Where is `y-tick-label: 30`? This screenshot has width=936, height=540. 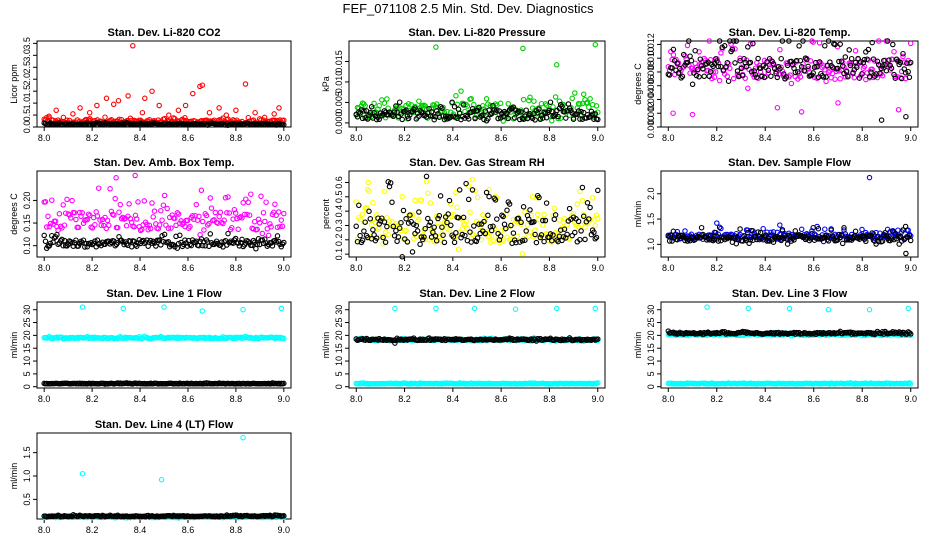 y-tick-label: 30 is located at coordinates (339, 310).